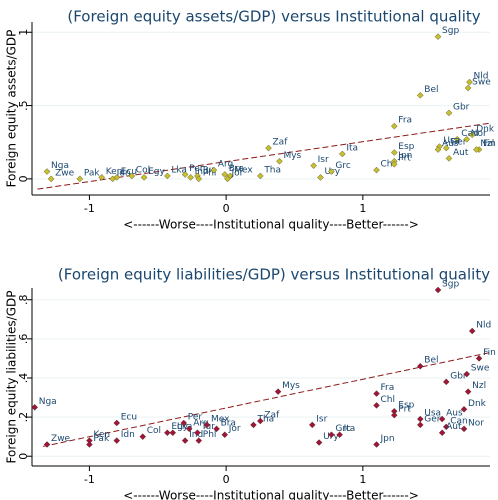 The width and height of the screenshot is (498, 500). What do you see at coordinates (432, 419) in the screenshot?
I see `point-label: Ger` at bounding box center [432, 419].